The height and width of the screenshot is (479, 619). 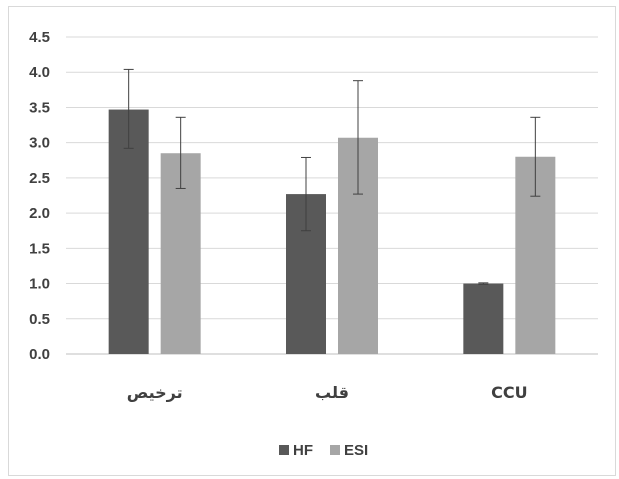 What do you see at coordinates (39, 178) in the screenshot?
I see `y-tick-label: 2.5` at bounding box center [39, 178].